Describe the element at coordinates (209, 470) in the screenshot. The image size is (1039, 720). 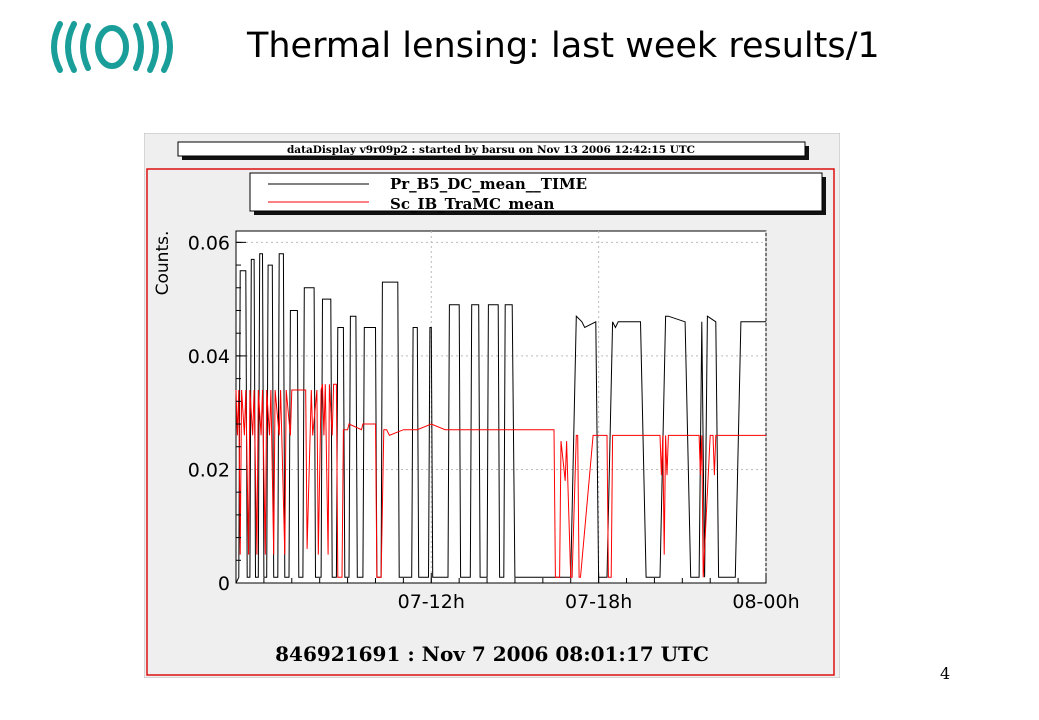
I see `y-tick-label: 0.02` at that location.